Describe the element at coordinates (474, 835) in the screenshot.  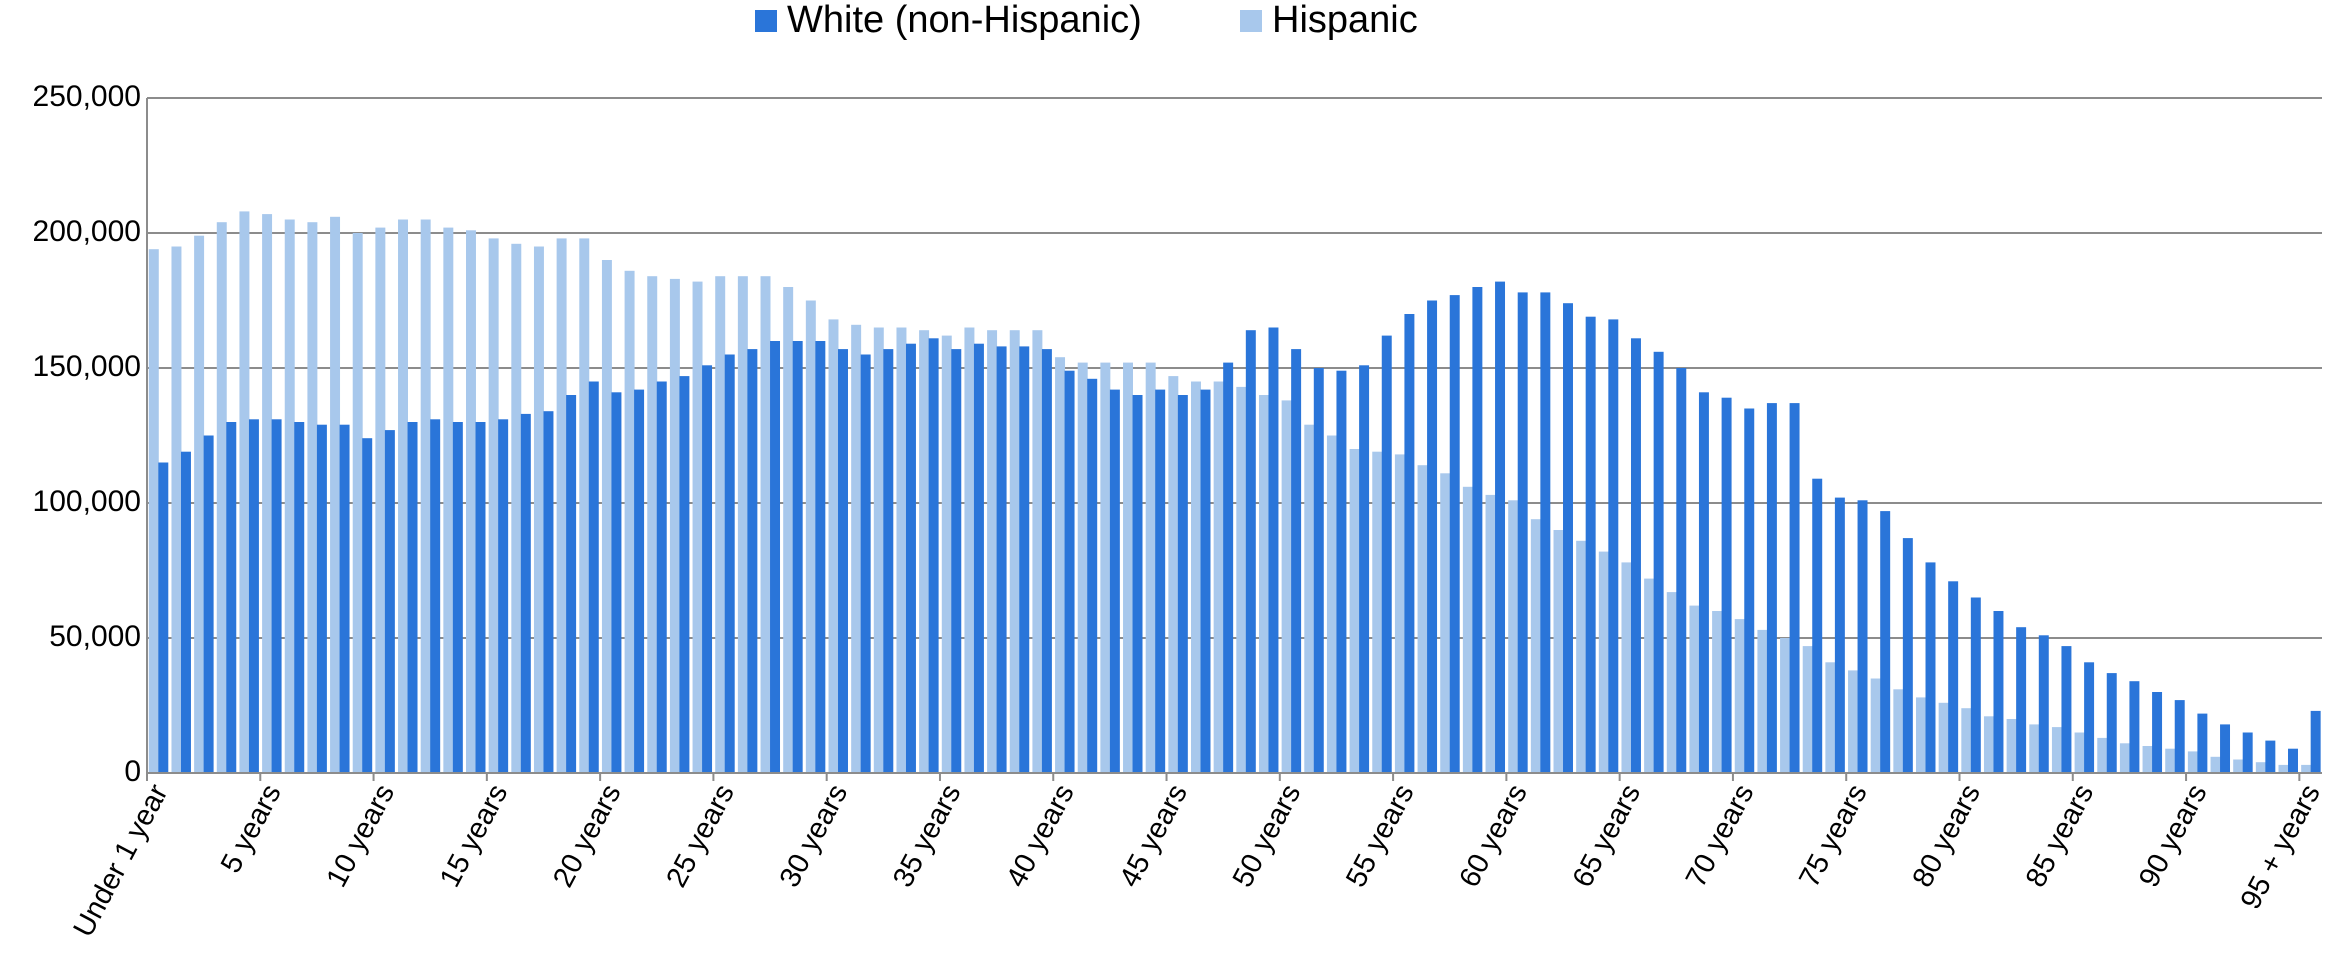
I see `x-tick-label: 15 years` at that location.